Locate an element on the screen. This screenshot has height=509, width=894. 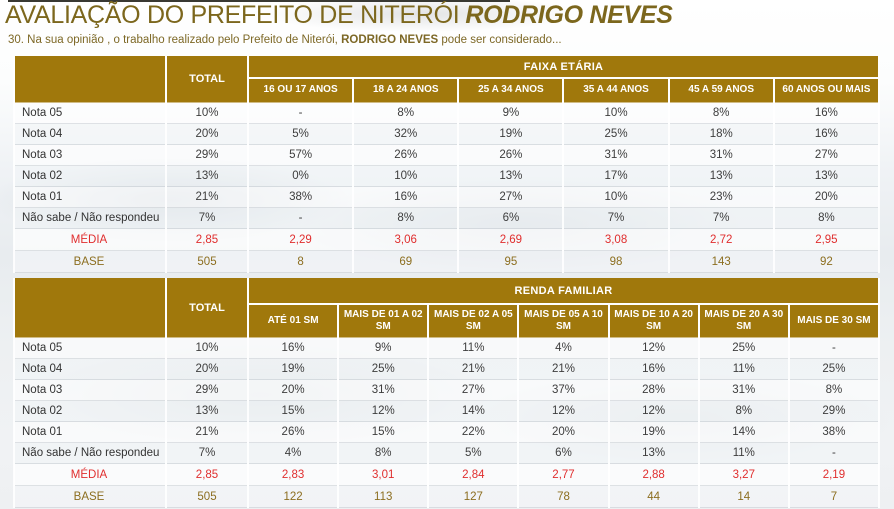
media-row: MÉDIA 2,85 2,83 3,01 2,84 2,77 2,88 3,27 2,19 is located at coordinates (447, 474).